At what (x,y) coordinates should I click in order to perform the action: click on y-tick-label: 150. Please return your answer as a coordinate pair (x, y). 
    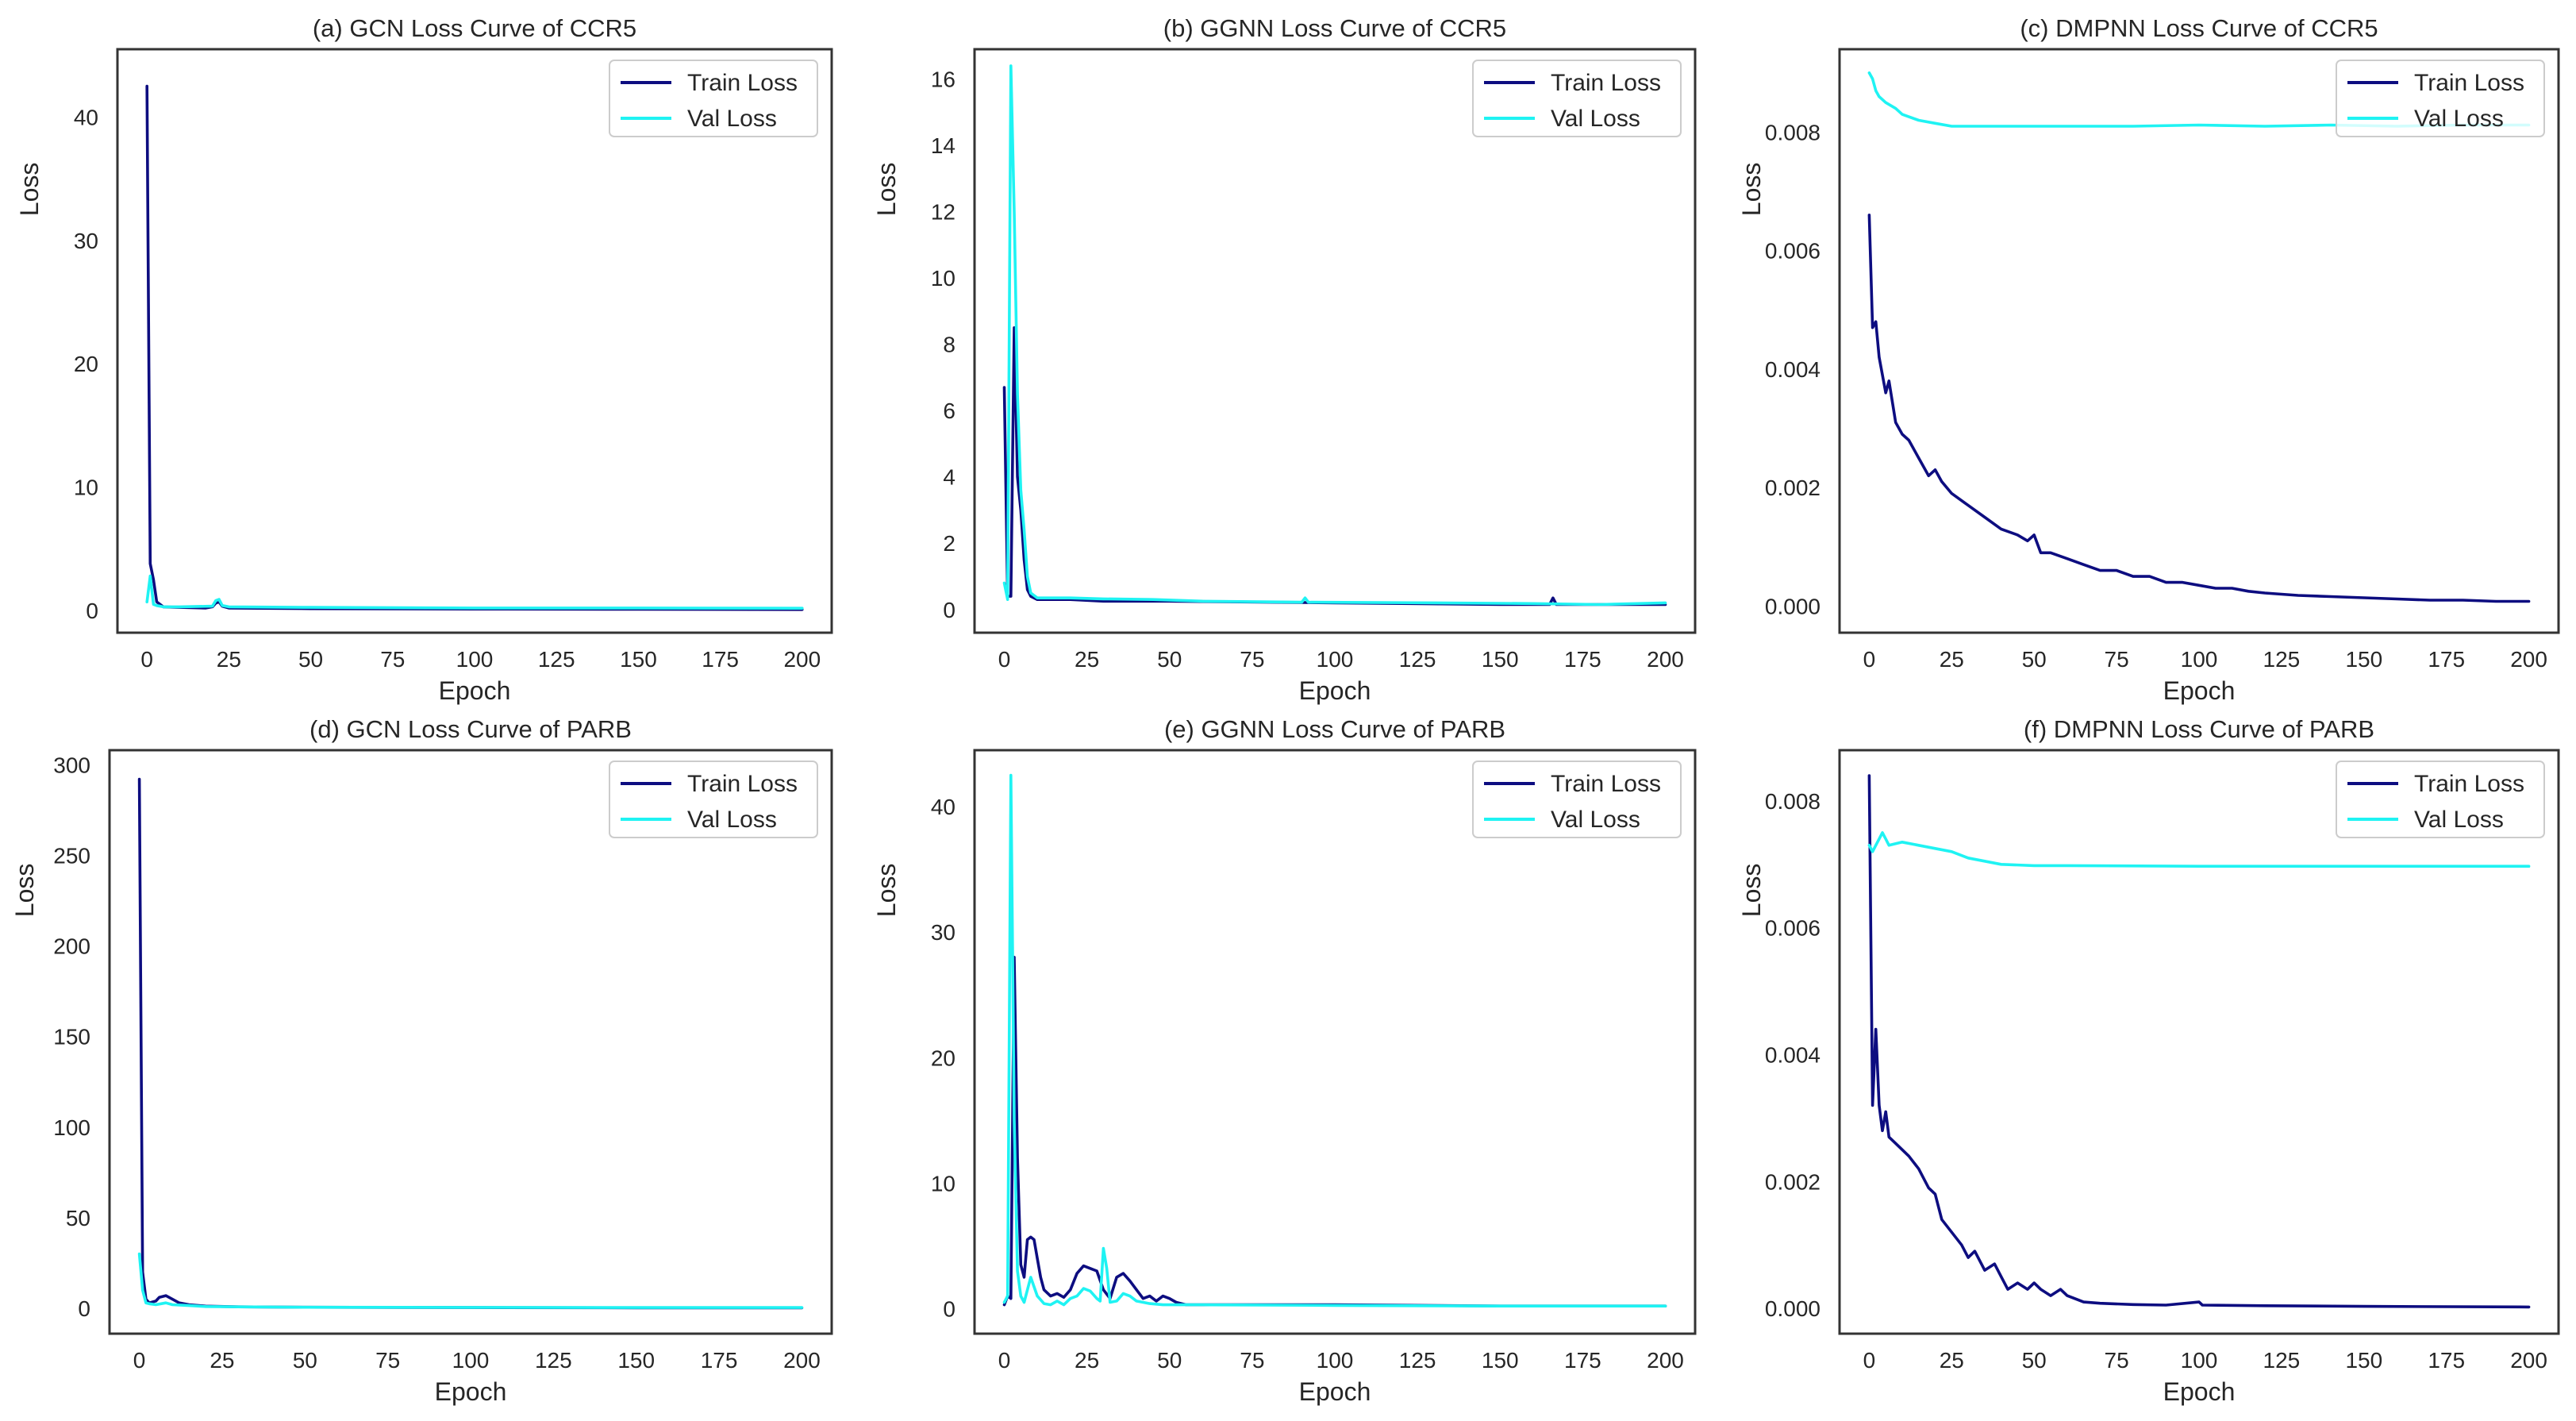
    Looking at the image, I should click on (71, 1037).